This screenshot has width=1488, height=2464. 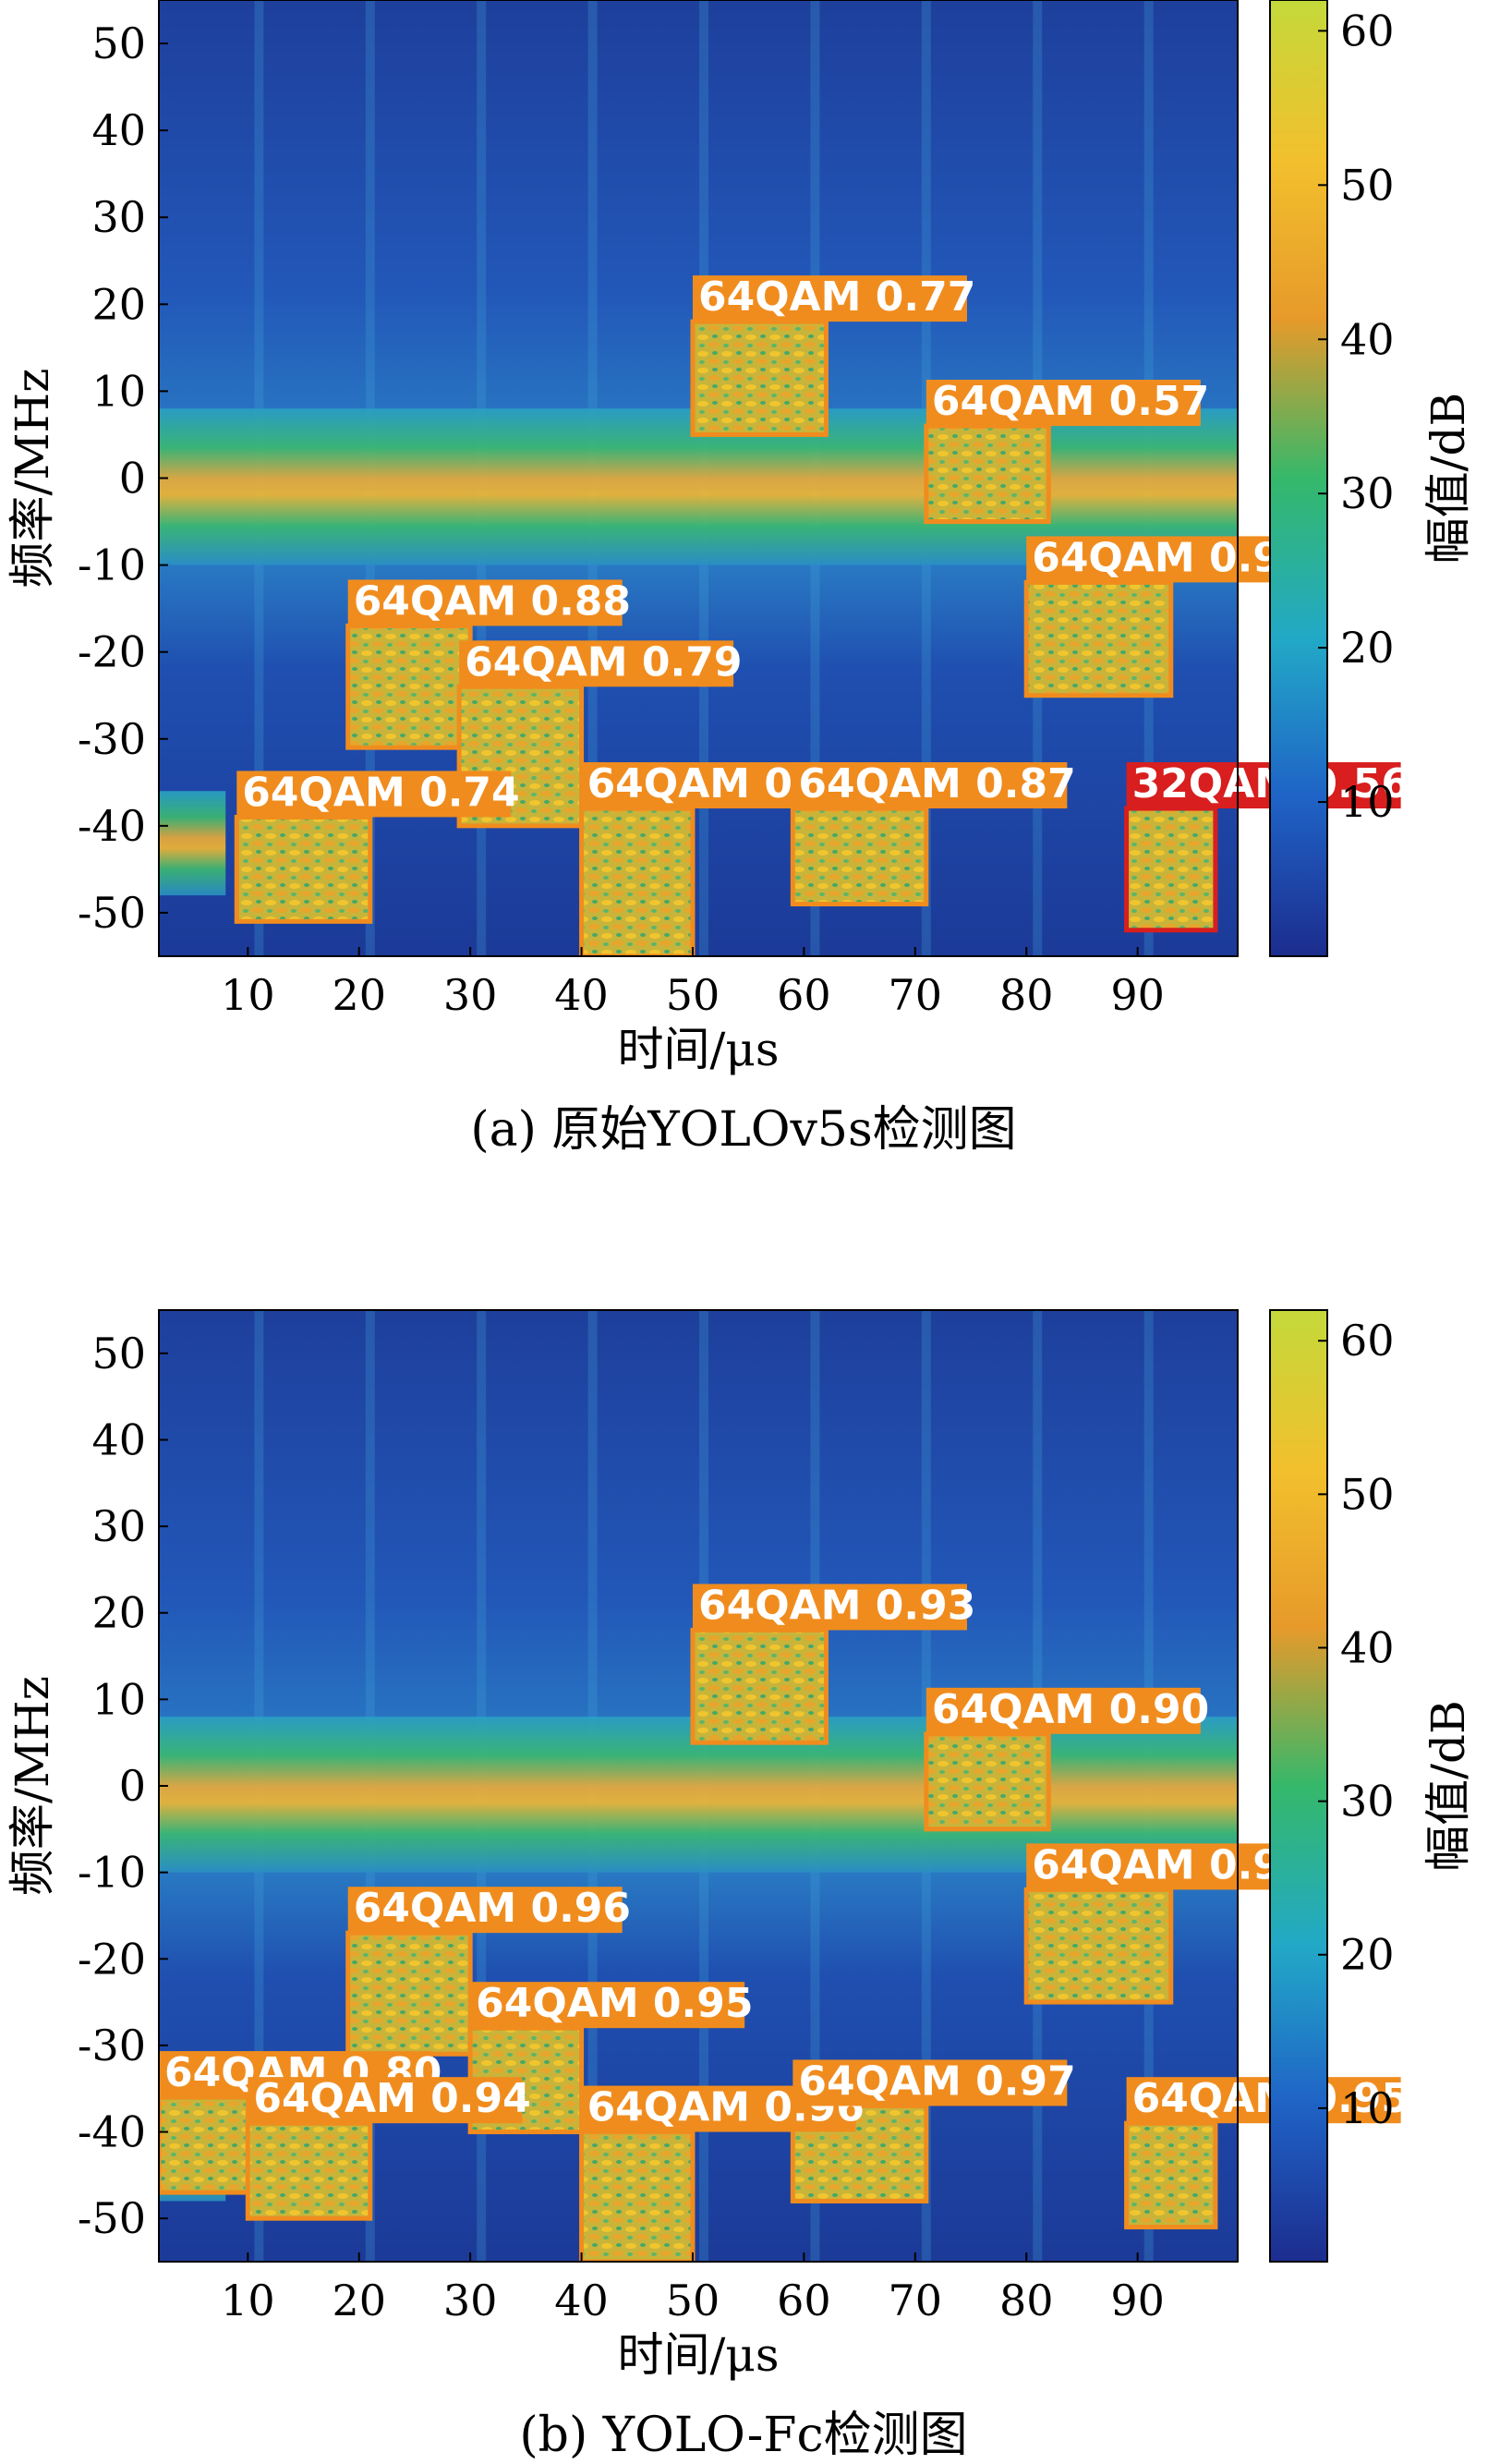 What do you see at coordinates (804, 995) in the screenshot?
I see `x-tick-label: 60` at bounding box center [804, 995].